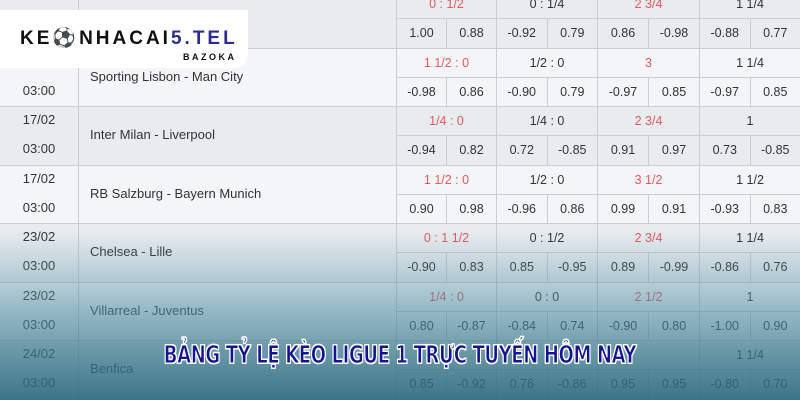  What do you see at coordinates (521, 34) in the screenshot?
I see `odds-value: -0.92` at bounding box center [521, 34].